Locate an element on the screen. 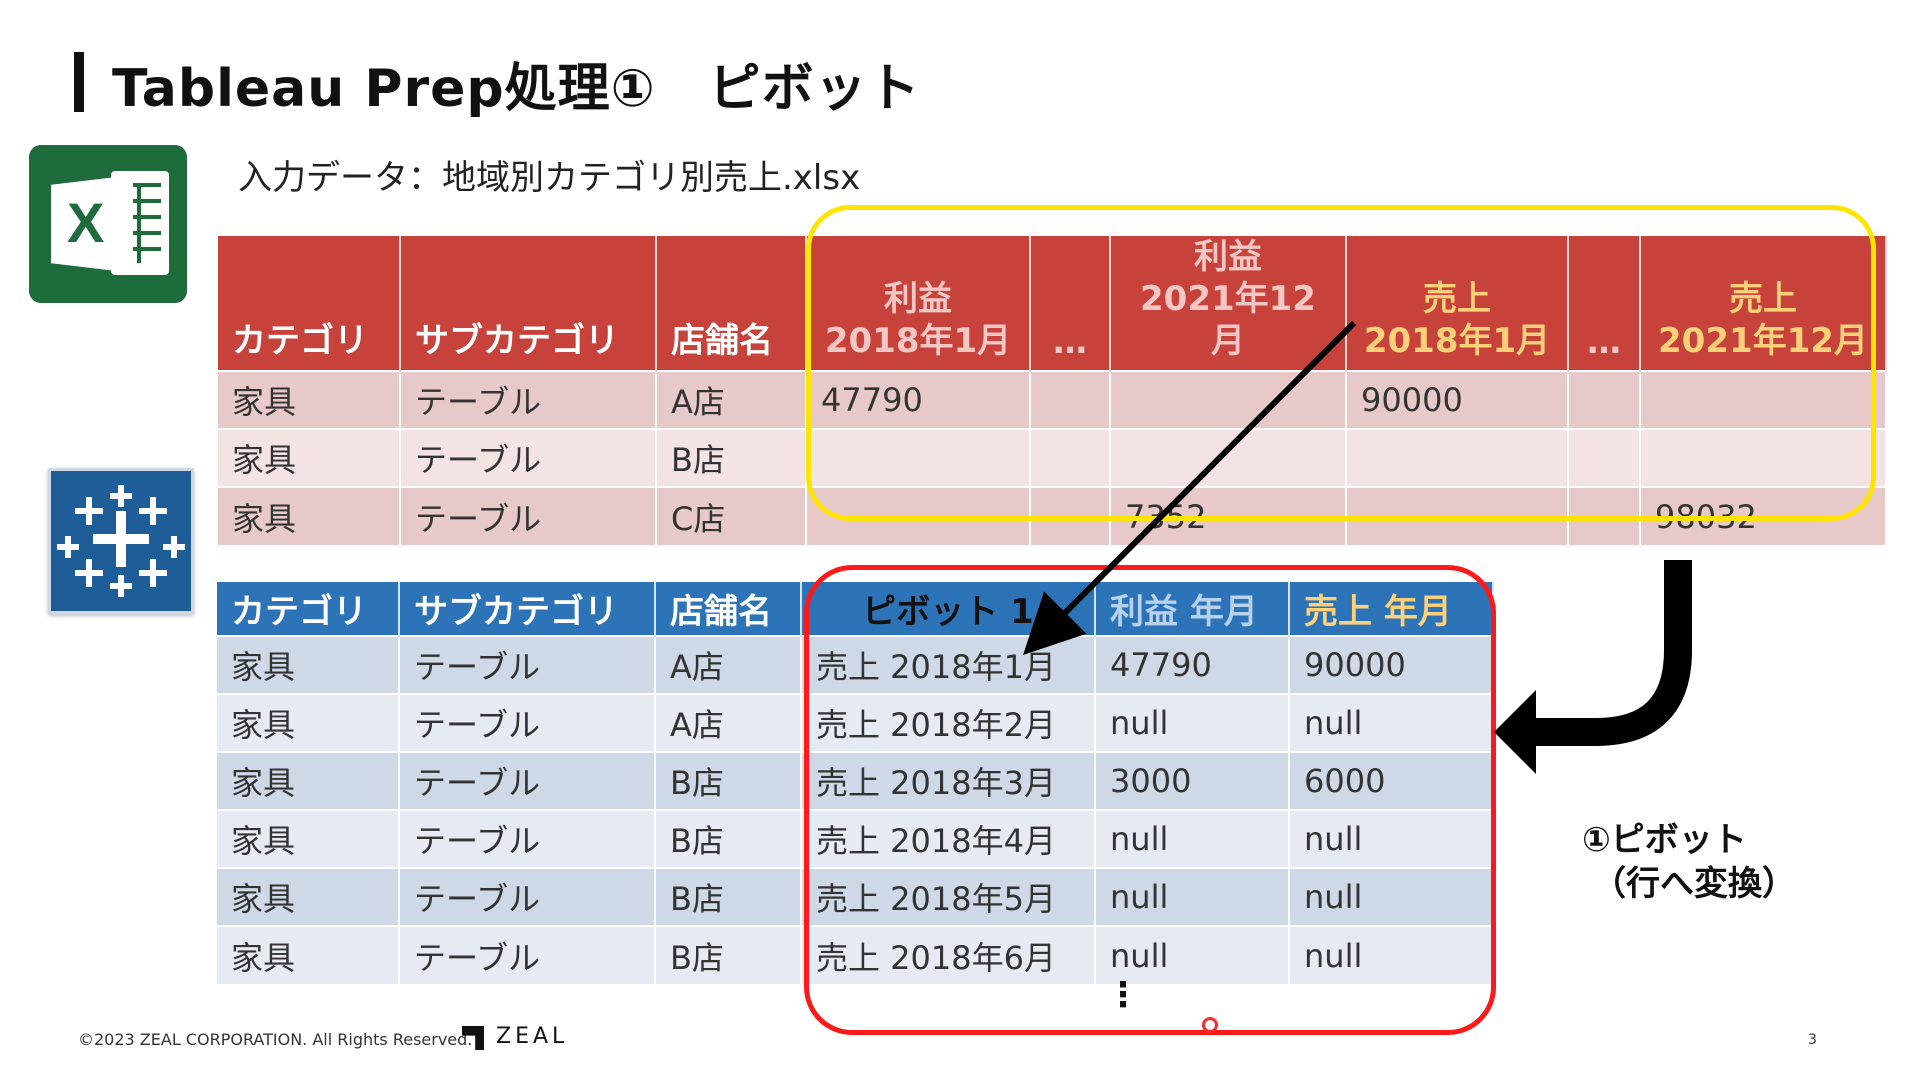  table-row: 家具 テーブル B店 売上 2018年6月 null null is located at coordinates (855, 954).